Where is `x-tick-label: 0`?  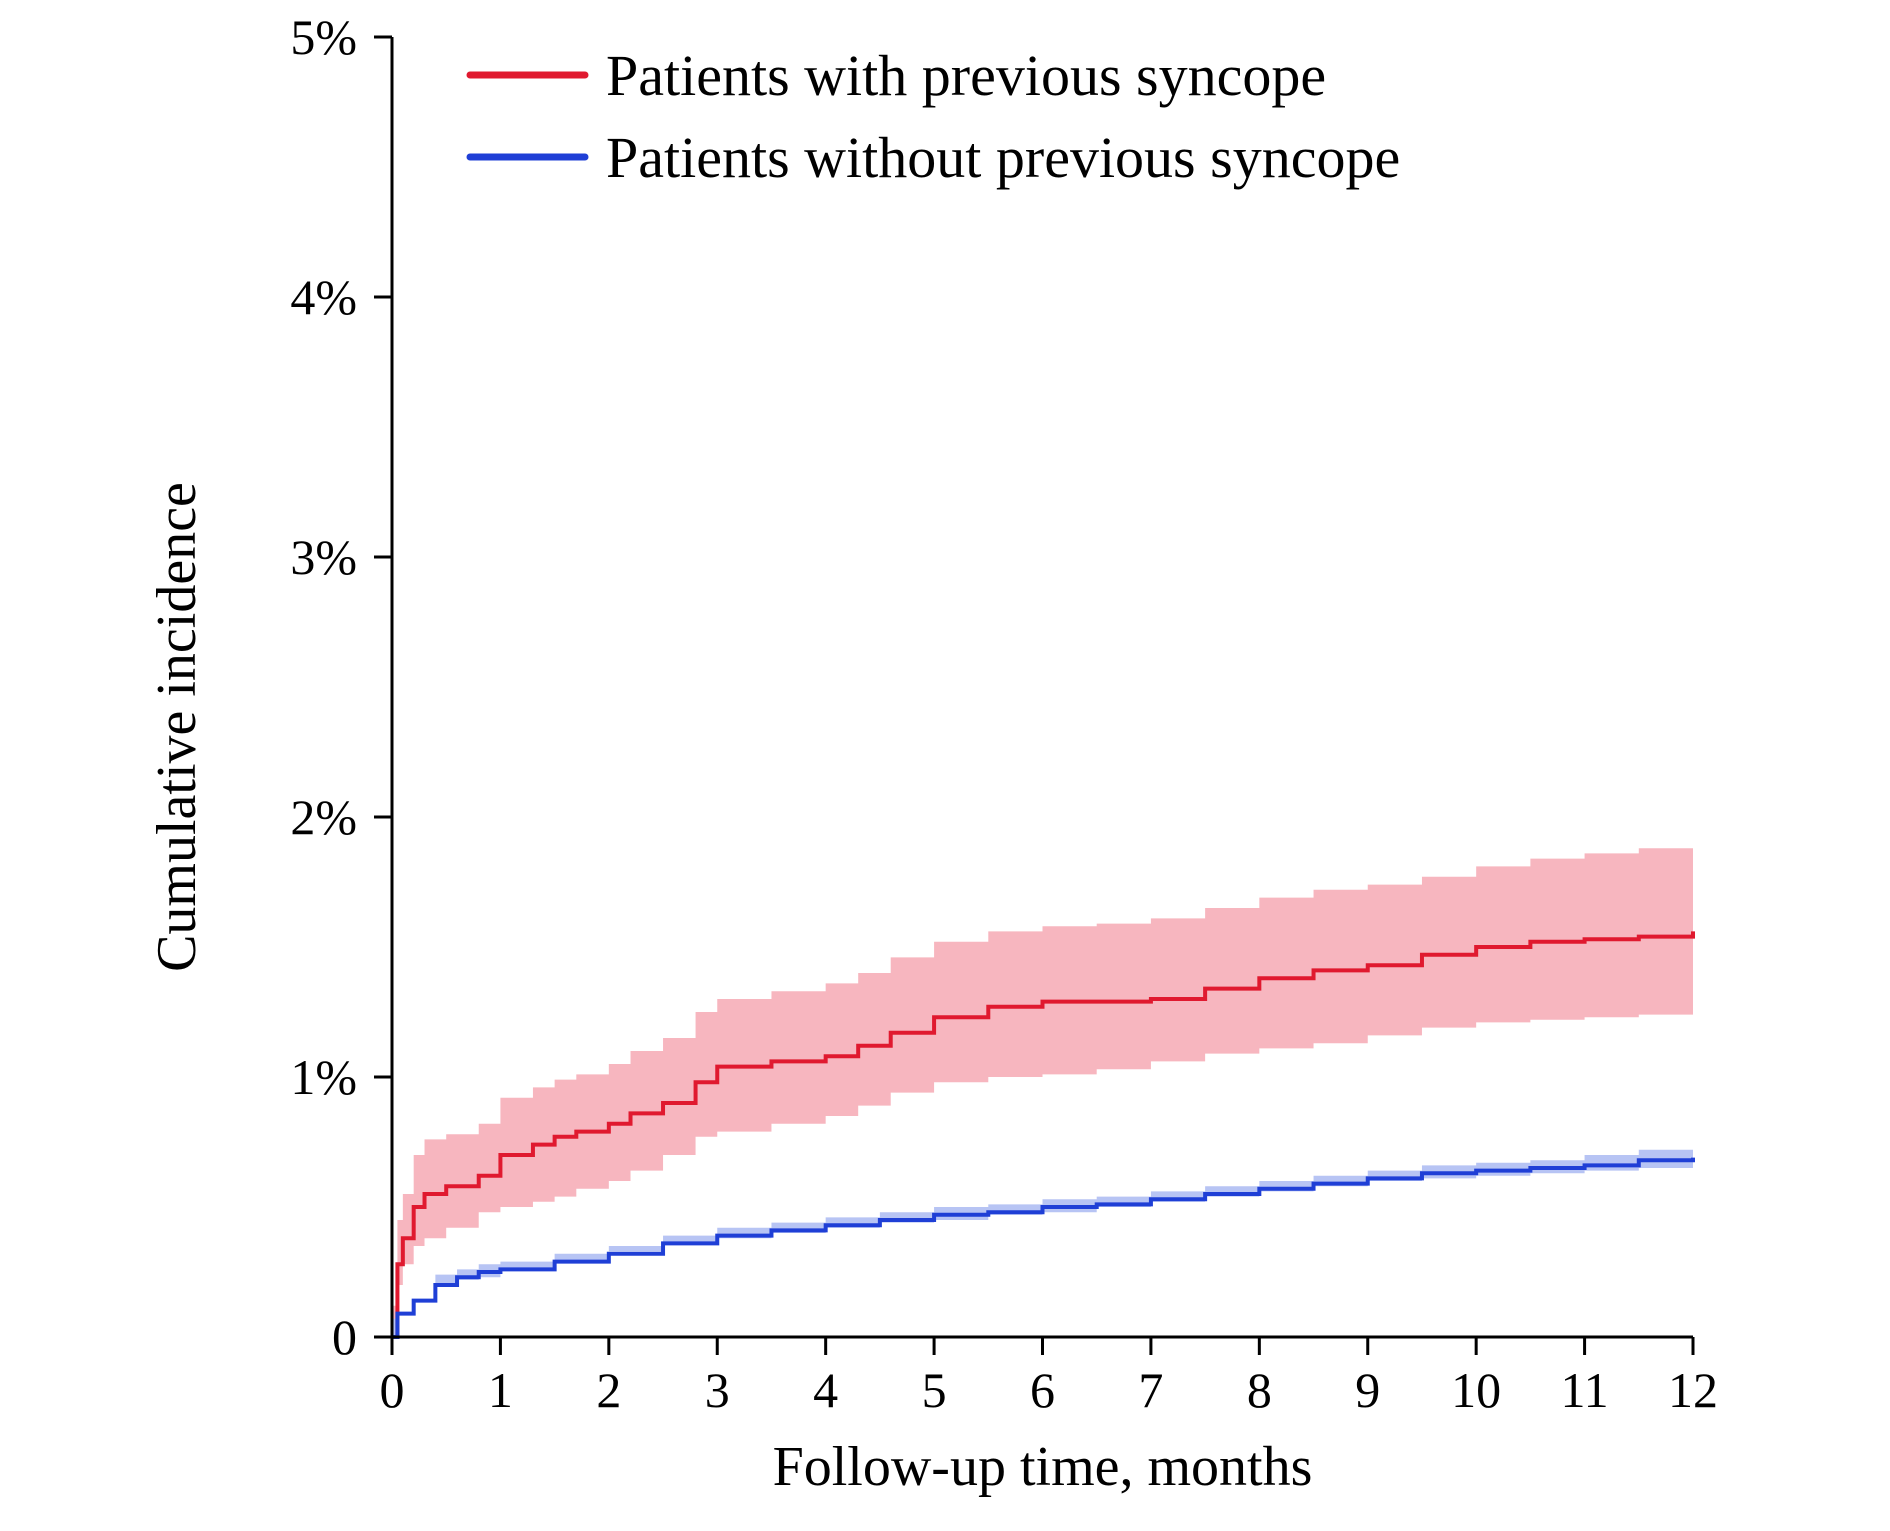
x-tick-label: 0 is located at coordinates (392, 1390).